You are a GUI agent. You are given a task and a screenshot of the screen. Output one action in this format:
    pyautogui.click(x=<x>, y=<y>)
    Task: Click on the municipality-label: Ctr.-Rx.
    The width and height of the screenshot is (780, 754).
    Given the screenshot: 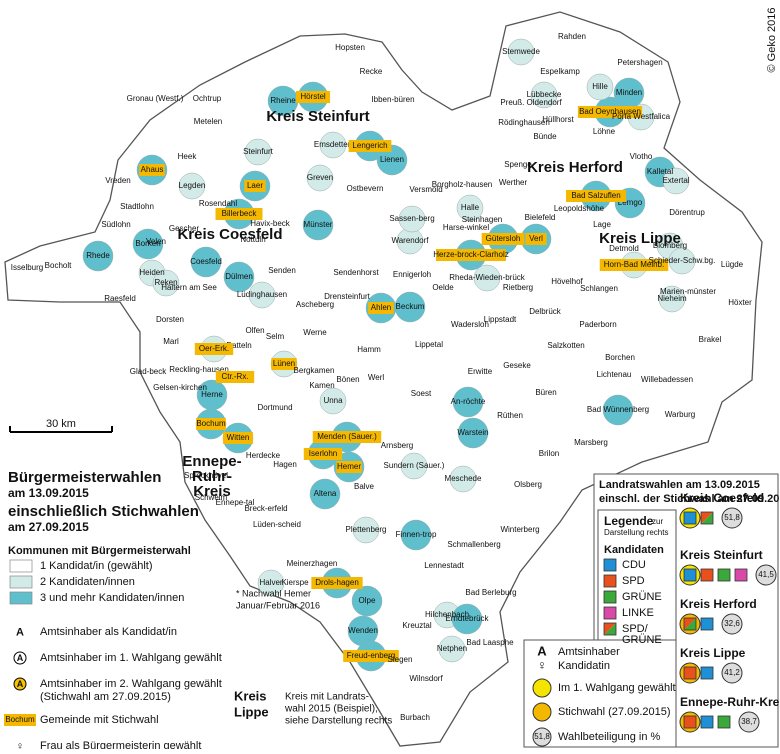 What is the action you would take?
    pyautogui.click(x=234, y=376)
    